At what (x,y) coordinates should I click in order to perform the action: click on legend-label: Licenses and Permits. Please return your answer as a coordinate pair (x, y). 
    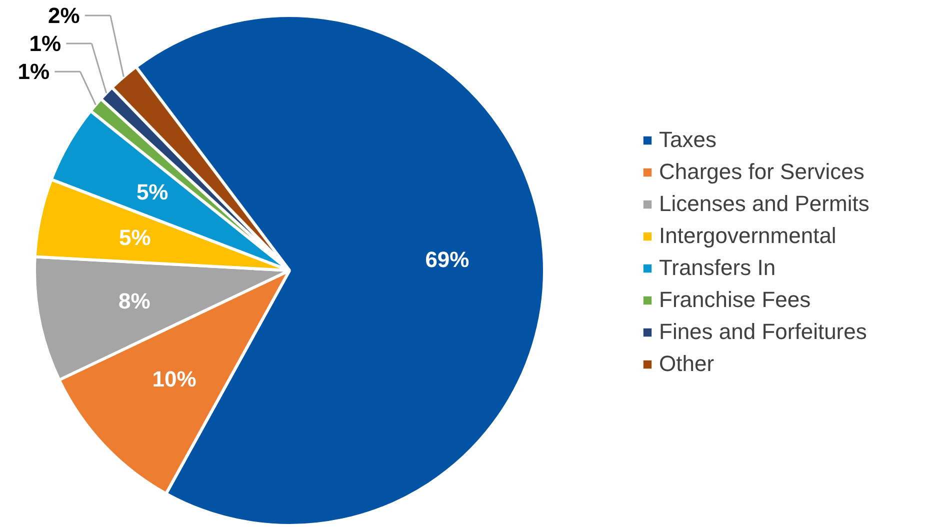
    Looking at the image, I should click on (764, 204).